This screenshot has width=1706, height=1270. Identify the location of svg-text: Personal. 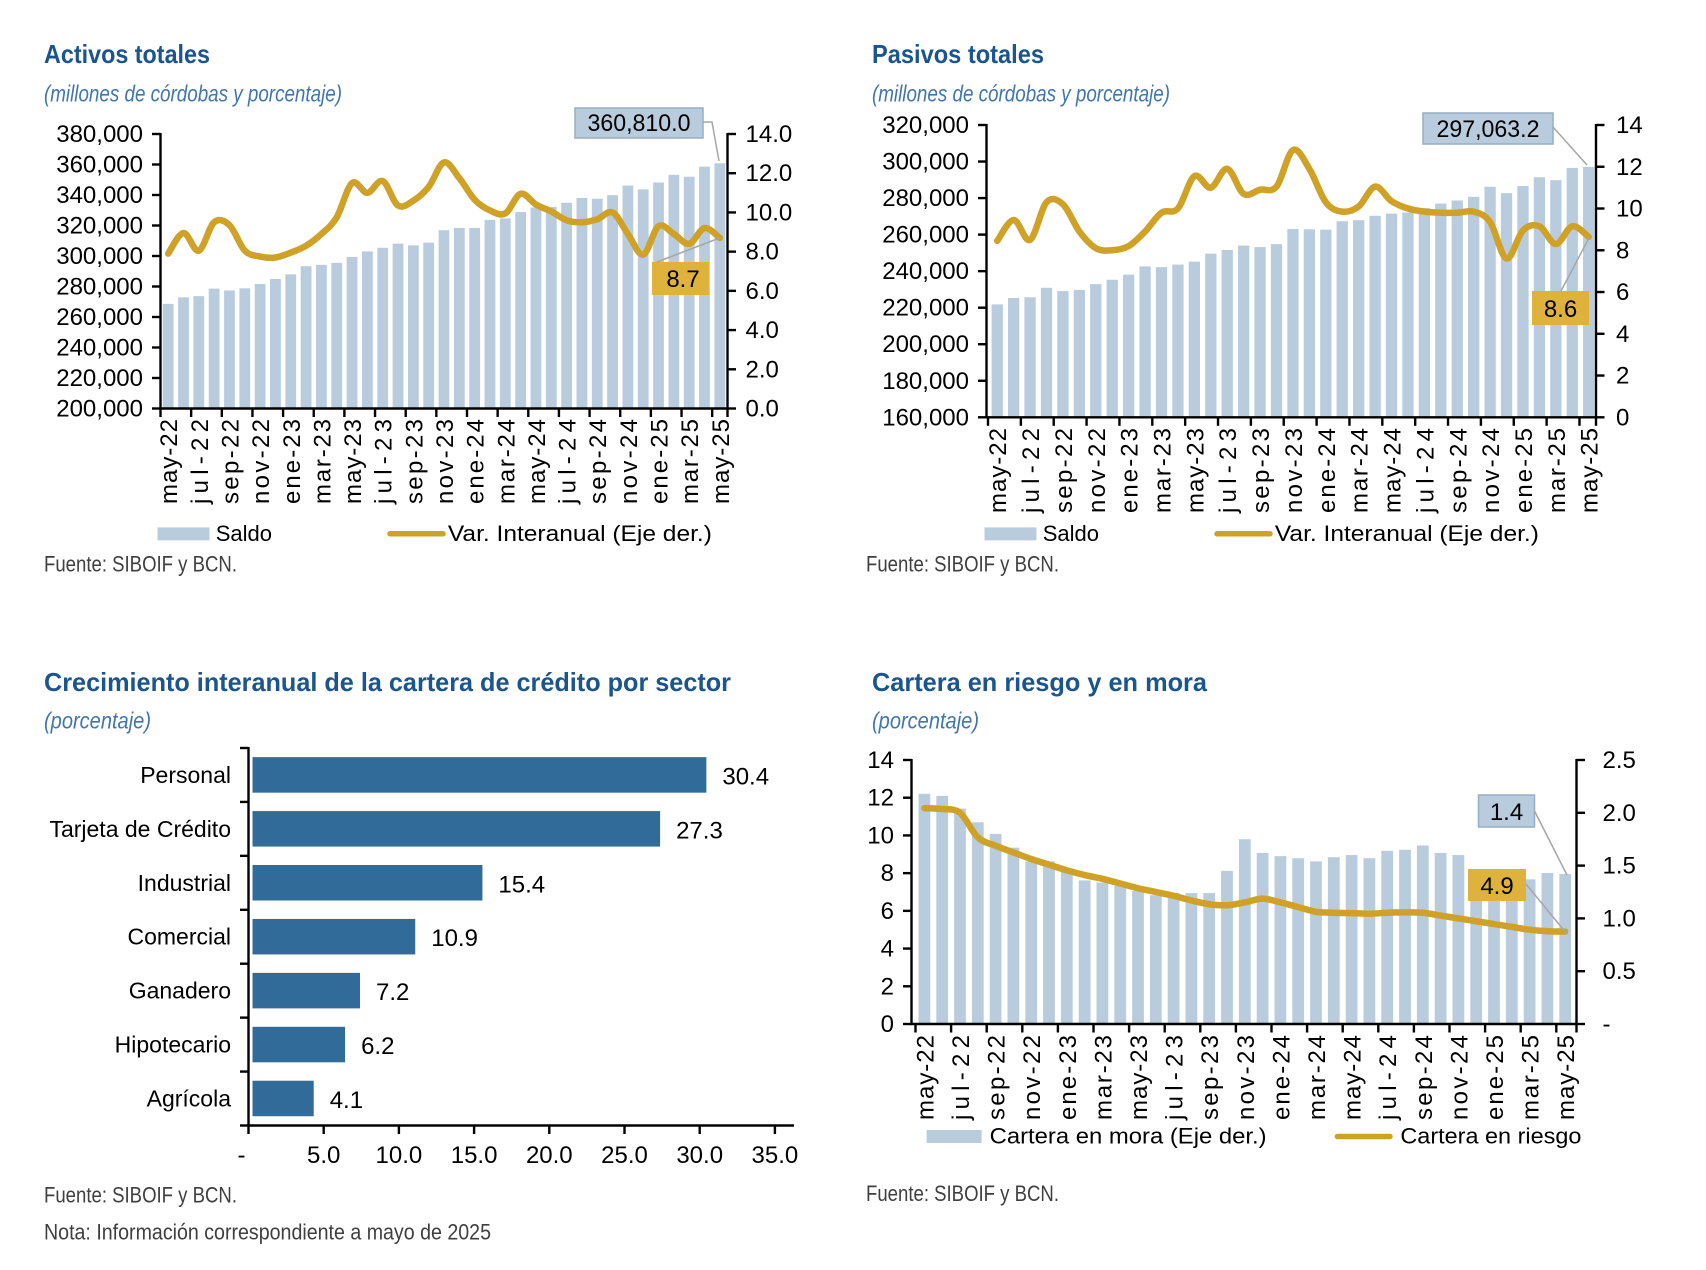
(185, 775).